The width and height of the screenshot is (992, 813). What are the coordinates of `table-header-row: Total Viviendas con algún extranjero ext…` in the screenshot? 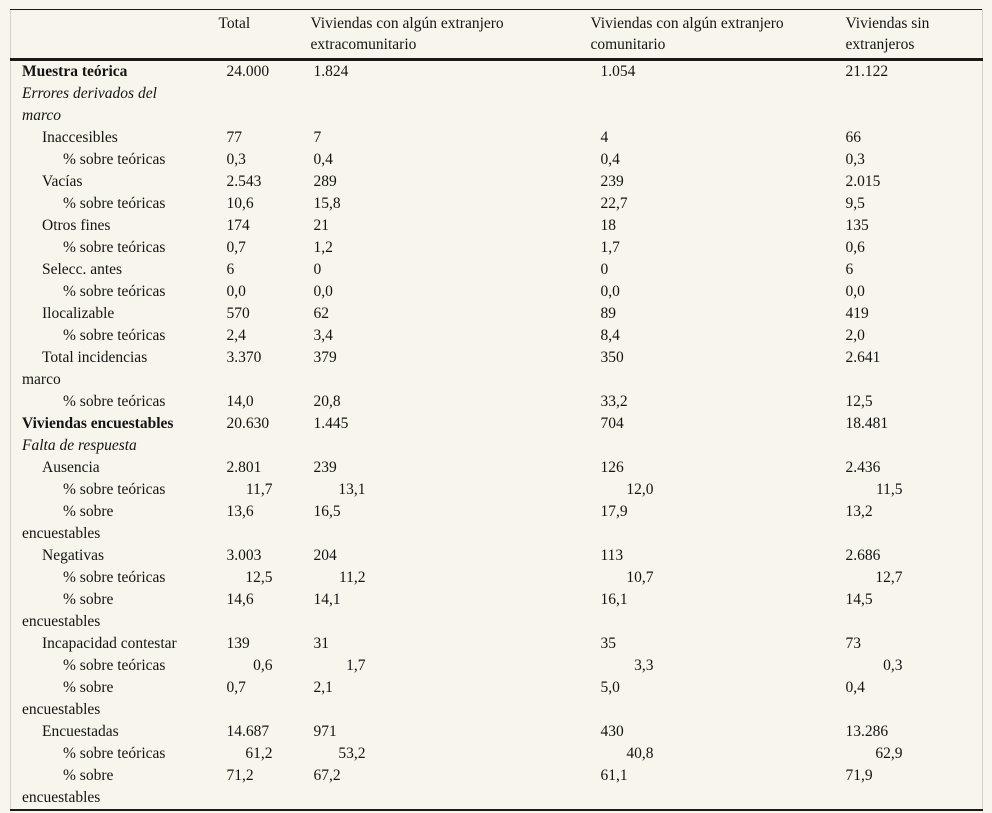 It's located at (496, 35).